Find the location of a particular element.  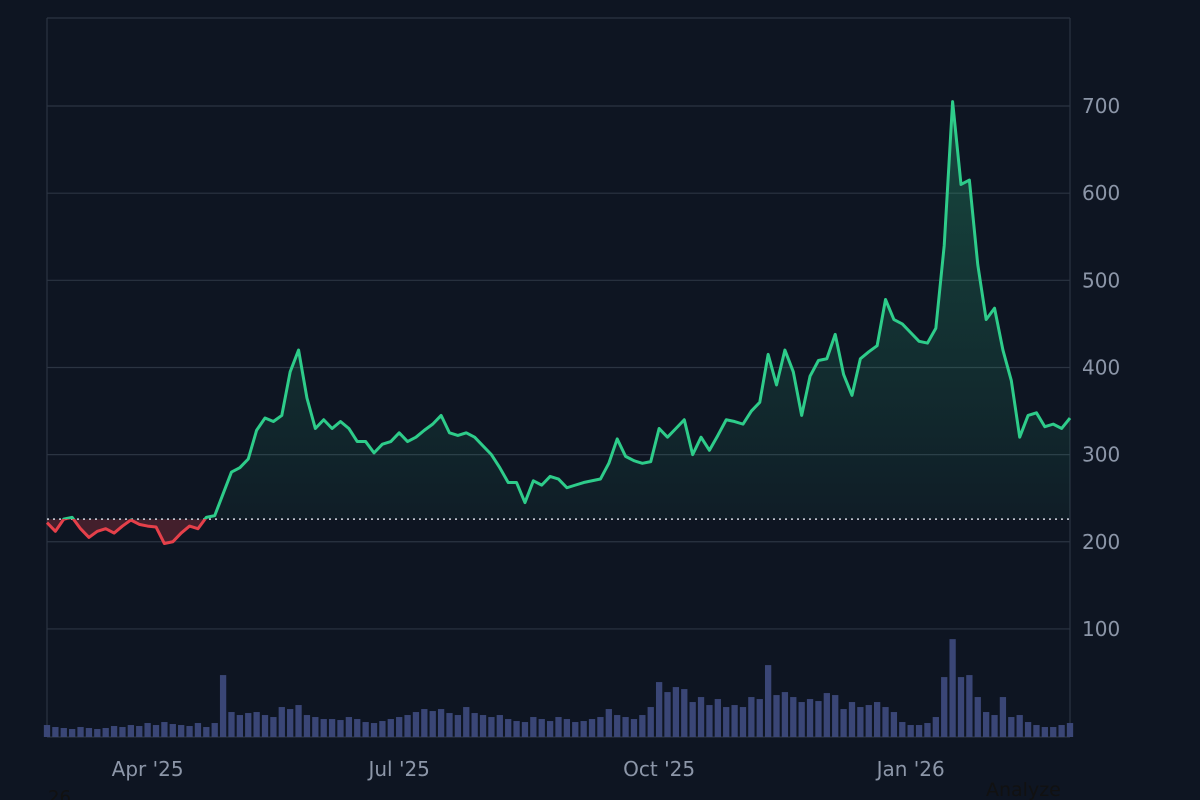

area-down is located at coordinates (126, 531).